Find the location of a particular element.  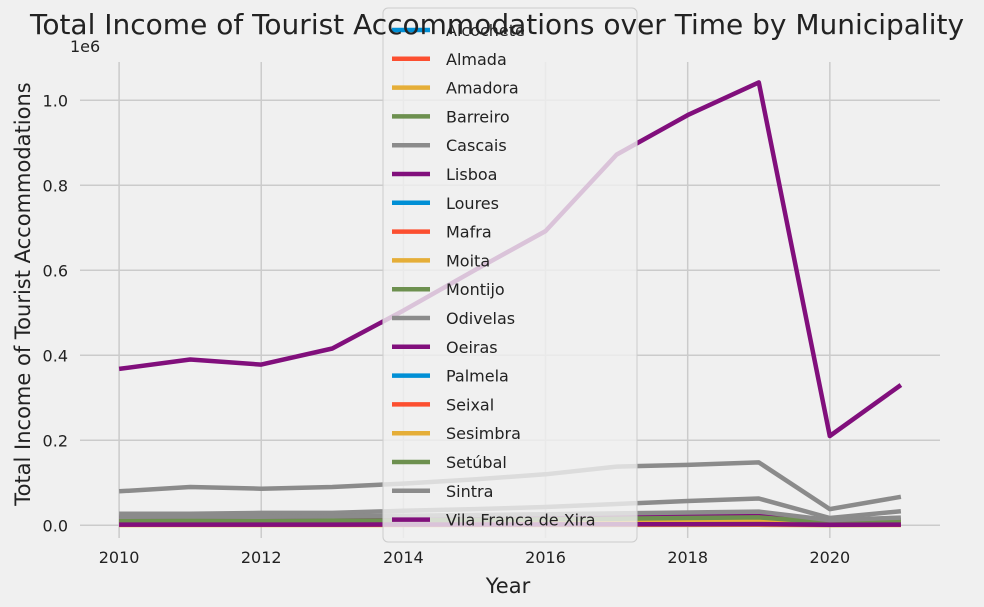

legend-label: Cascais is located at coordinates (476, 145).